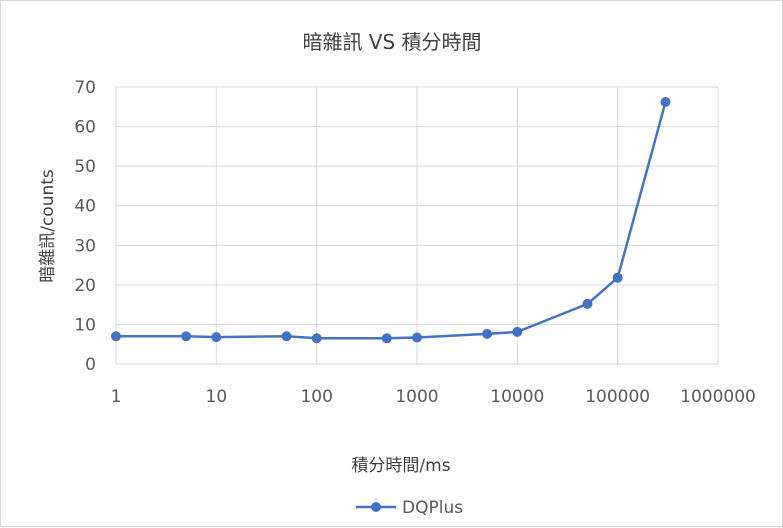 This screenshot has height=528, width=783. I want to click on y-tick-label: 40, so click(85, 207).